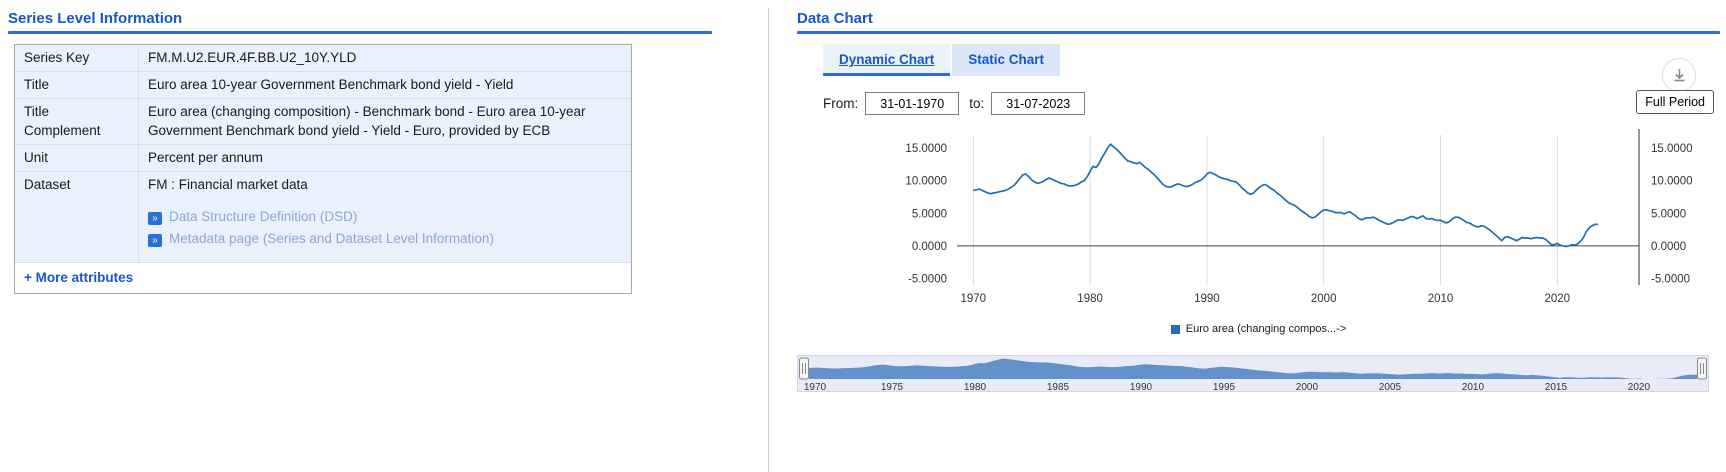 The height and width of the screenshot is (472, 1726). Describe the element at coordinates (926, 182) in the screenshot. I see `y-tick-label-left: 10.0000` at that location.